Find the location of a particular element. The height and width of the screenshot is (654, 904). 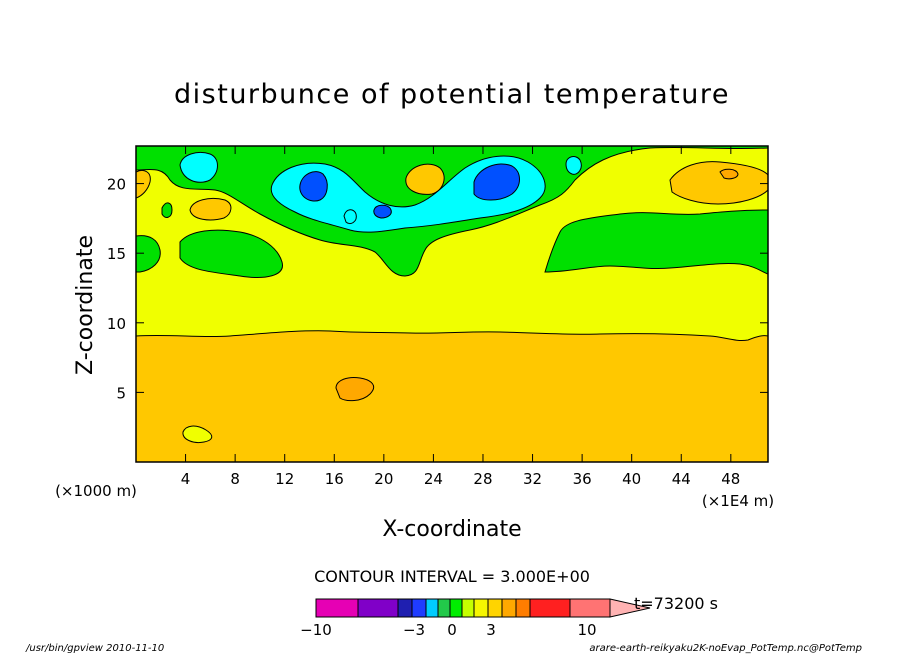

colorbar-tick-label: 3 is located at coordinates (491, 630).